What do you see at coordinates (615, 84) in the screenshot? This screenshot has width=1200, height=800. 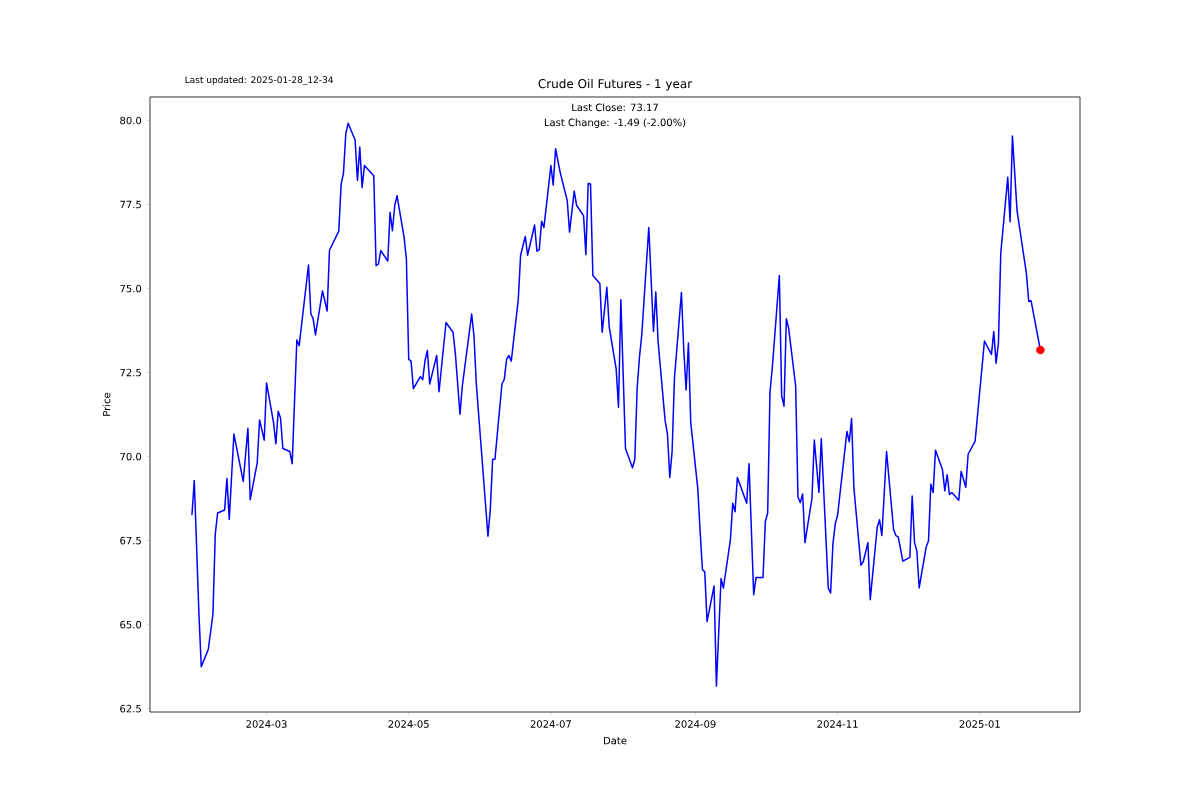 I see `chart-title: Crude Oil Futures - 1 year` at bounding box center [615, 84].